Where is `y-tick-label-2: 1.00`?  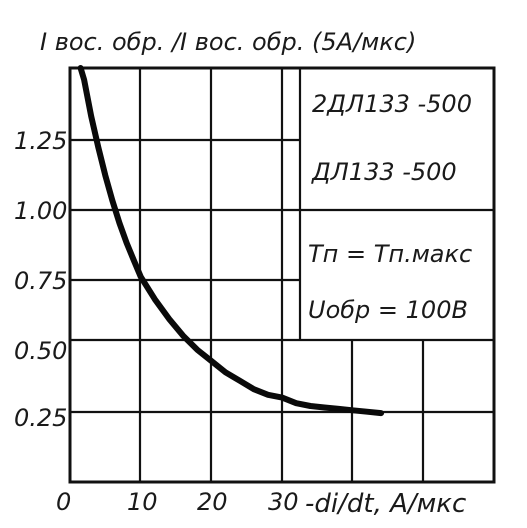 y-tick-label-2: 1.00 is located at coordinates (40, 211).